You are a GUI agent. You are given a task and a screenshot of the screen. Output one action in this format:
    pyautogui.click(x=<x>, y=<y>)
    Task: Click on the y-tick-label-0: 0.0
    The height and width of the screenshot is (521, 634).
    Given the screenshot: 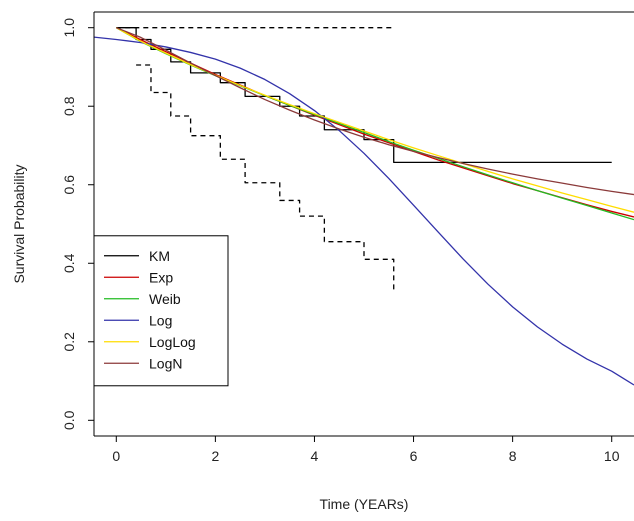 What is the action you would take?
    pyautogui.click(x=69, y=420)
    